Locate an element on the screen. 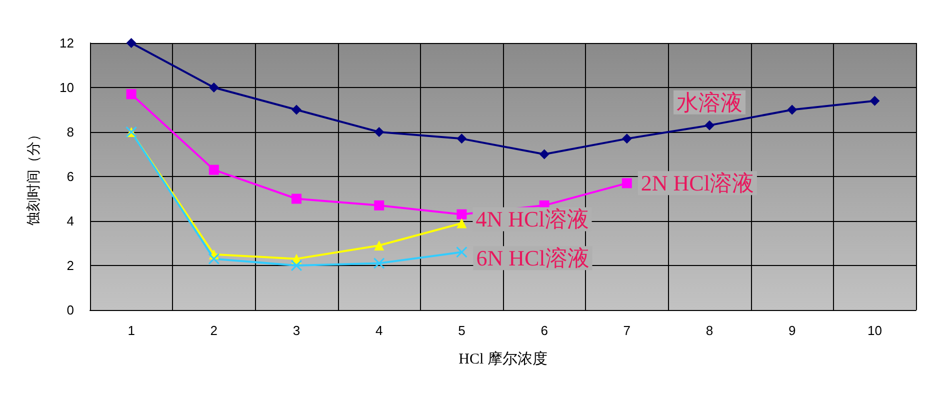 The width and height of the screenshot is (940, 403). x-tick-label: 3 is located at coordinates (296, 330).